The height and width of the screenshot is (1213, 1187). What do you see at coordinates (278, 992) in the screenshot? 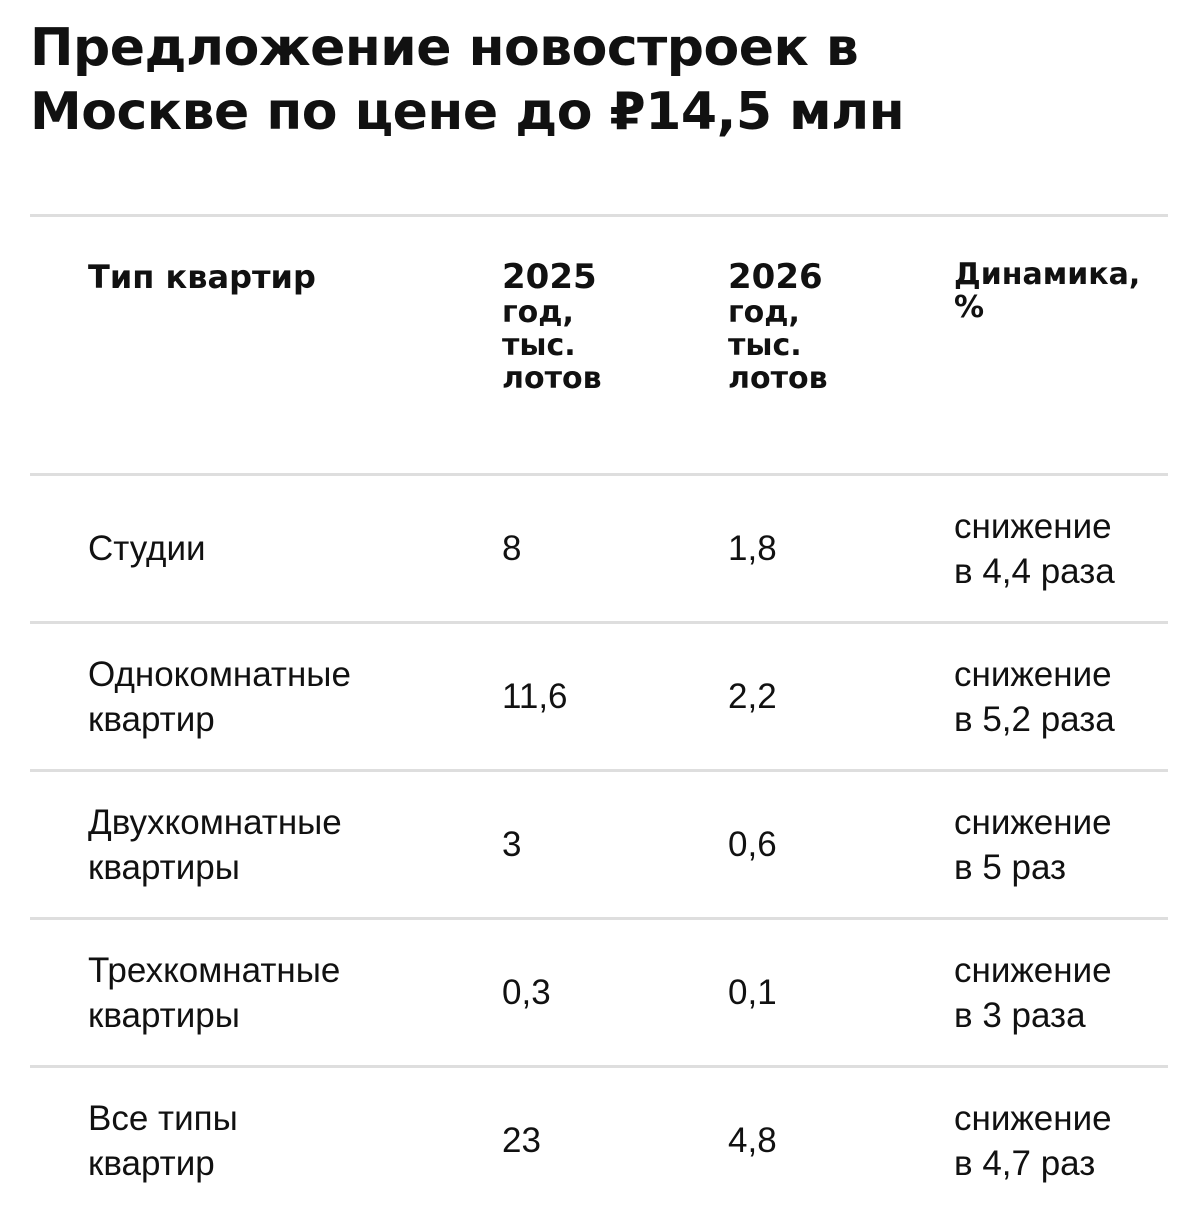
I see `cell-apartment-type: Трехкомнатные квартиры` at bounding box center [278, 992].